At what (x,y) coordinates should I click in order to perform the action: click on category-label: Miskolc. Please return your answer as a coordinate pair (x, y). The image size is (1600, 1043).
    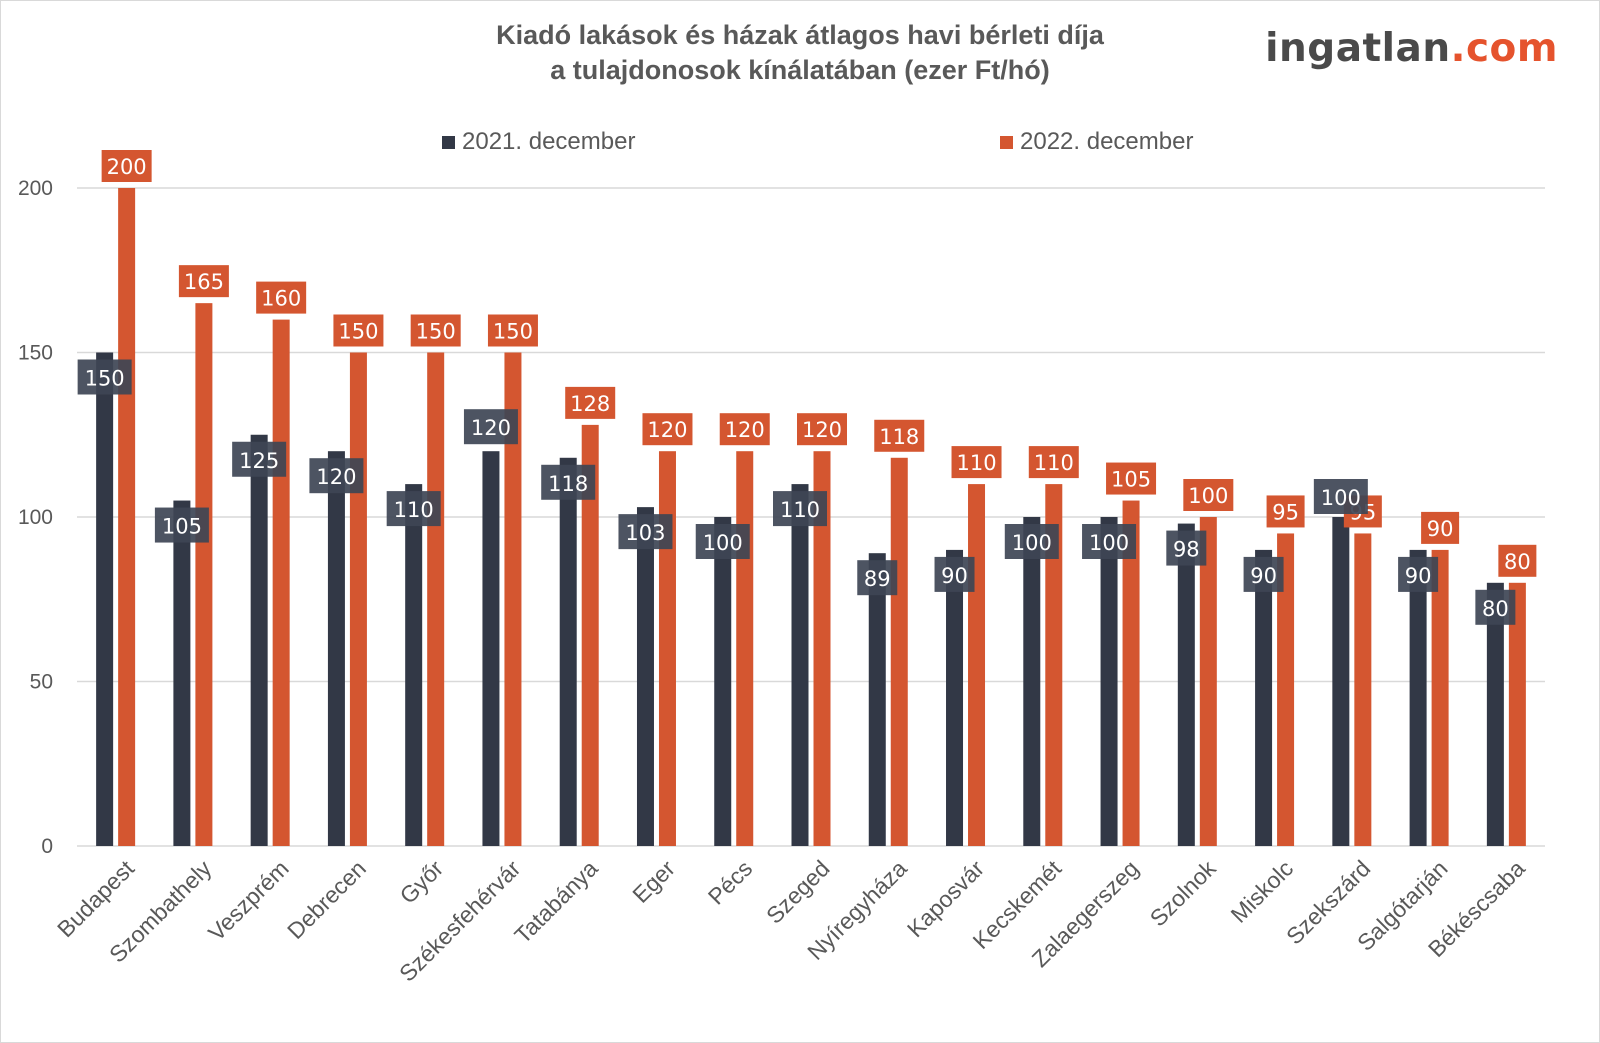
    Looking at the image, I should click on (1262, 891).